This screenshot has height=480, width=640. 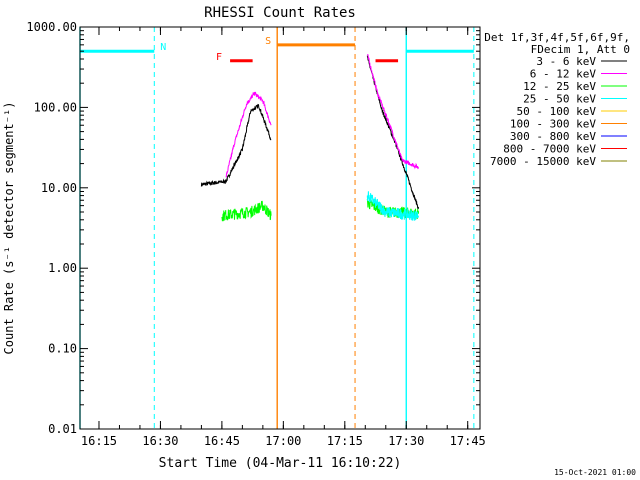 What do you see at coordinates (543, 161) in the screenshot?
I see `legend-entry-label-9: 7000 - 15000 keV` at bounding box center [543, 161].